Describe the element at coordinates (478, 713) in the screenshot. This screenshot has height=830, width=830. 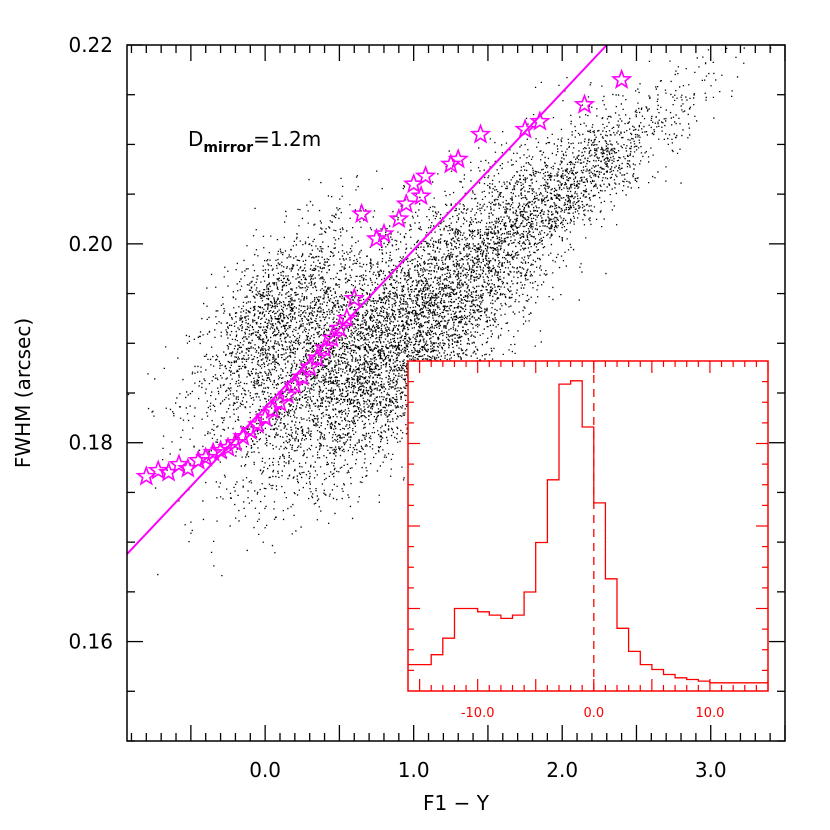
I see `inset-x-tick-label: -10.0` at that location.